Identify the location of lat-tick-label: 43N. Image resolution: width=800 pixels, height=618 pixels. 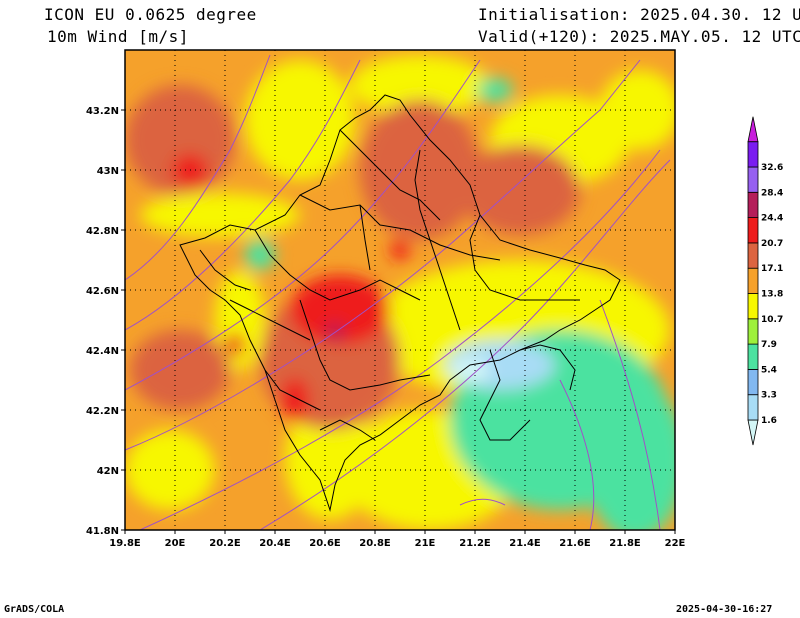
(108, 171).